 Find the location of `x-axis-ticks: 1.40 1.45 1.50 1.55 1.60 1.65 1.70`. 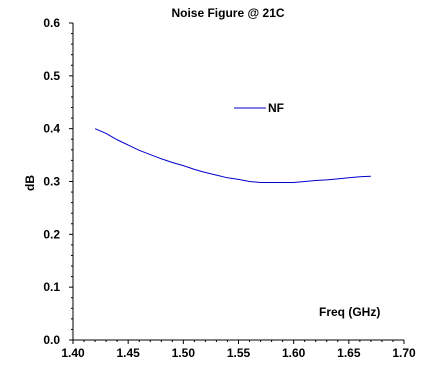

x-axis-ticks: 1.40 1.45 1.50 1.55 1.60 1.65 1.70 is located at coordinates (238, 350).